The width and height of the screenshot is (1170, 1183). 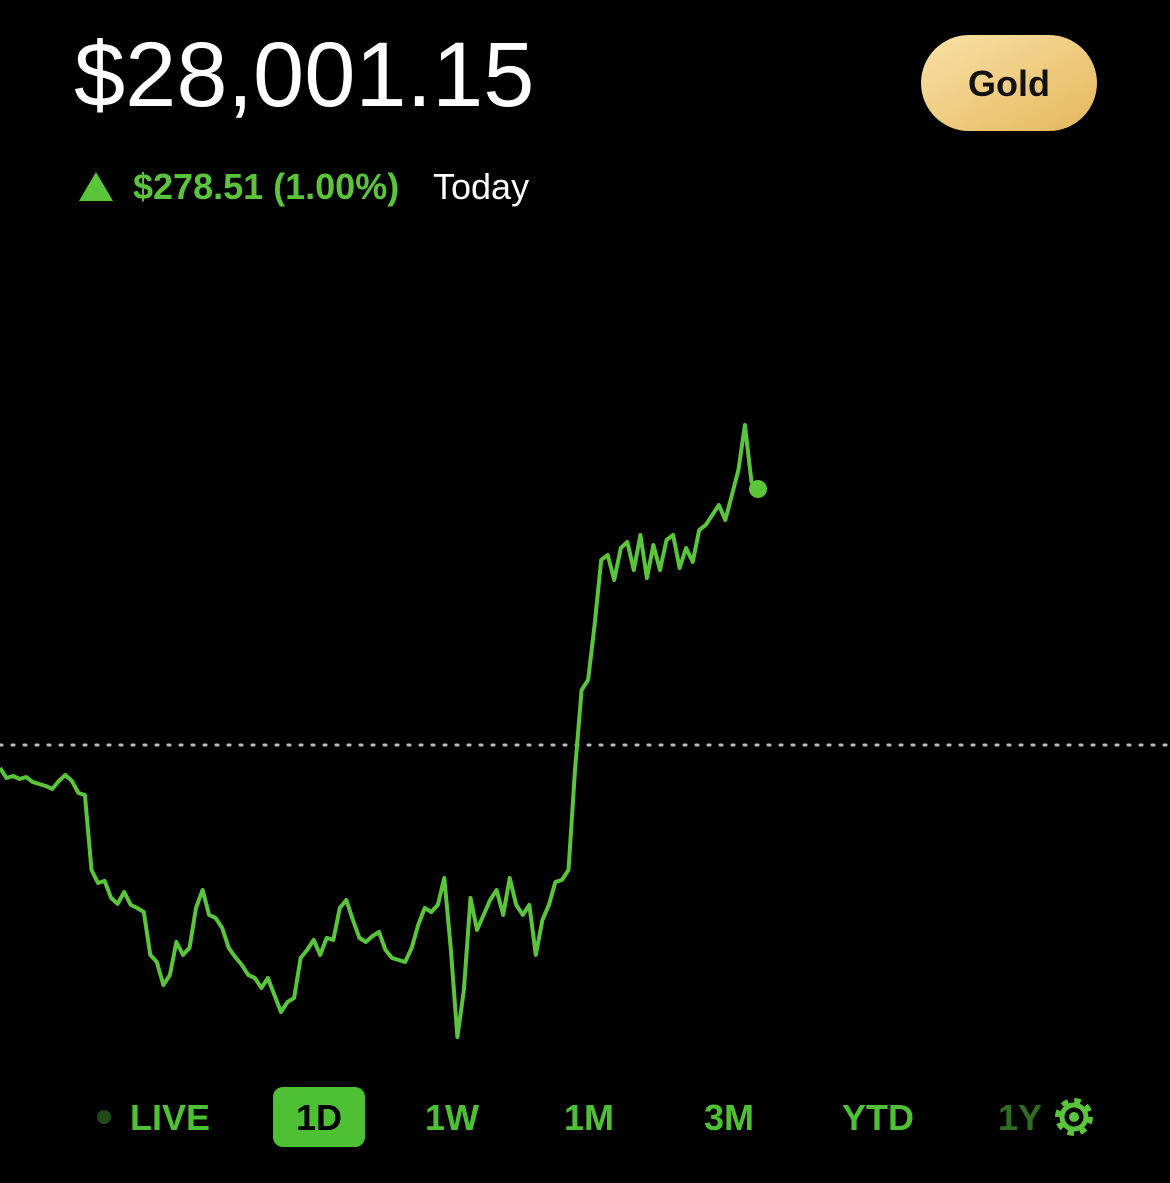 I want to click on range-button: 1D, so click(x=319, y=1117).